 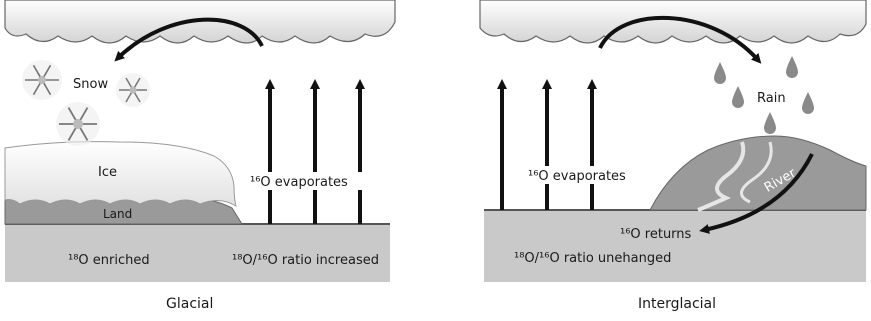 I want to click on interglacial-caption: Interglacial, so click(x=677, y=304).